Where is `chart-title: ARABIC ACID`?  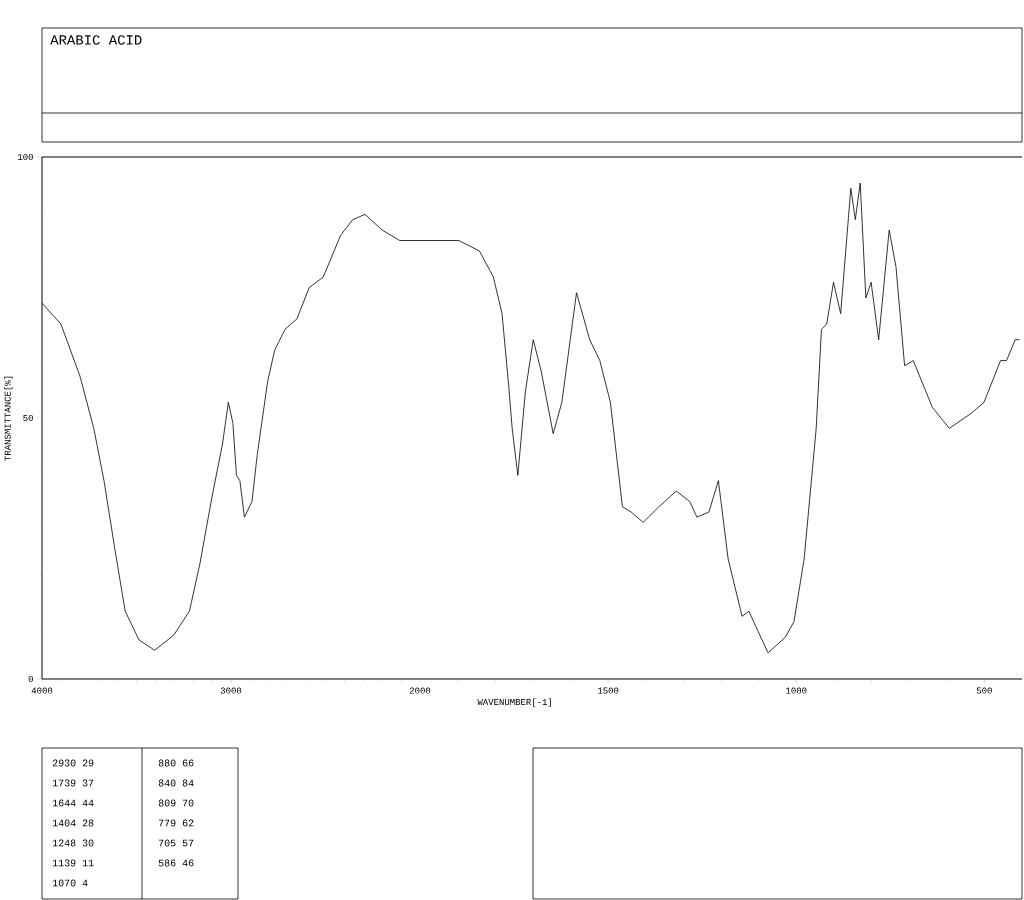
chart-title: ARABIC ACID is located at coordinates (96, 40).